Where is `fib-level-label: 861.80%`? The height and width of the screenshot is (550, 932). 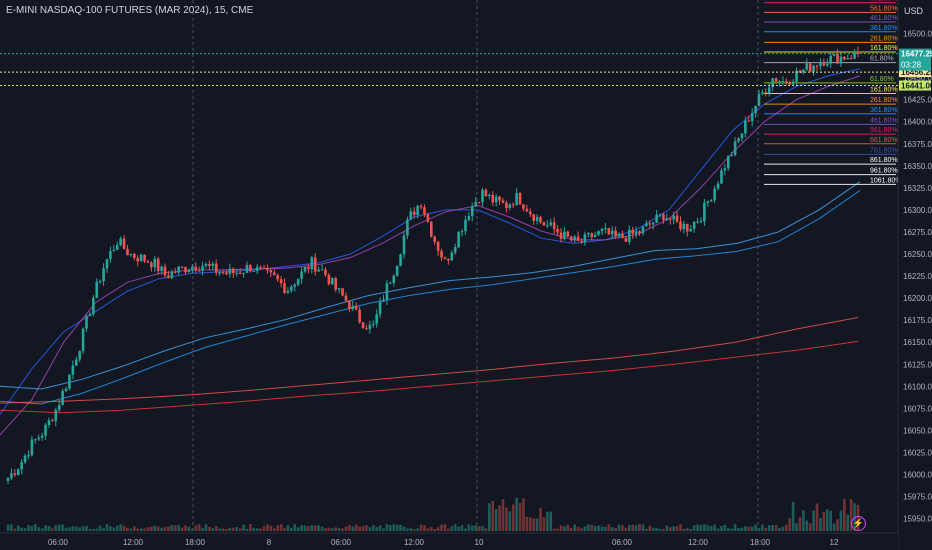 fib-level-label: 861.80% is located at coordinates (884, 160).